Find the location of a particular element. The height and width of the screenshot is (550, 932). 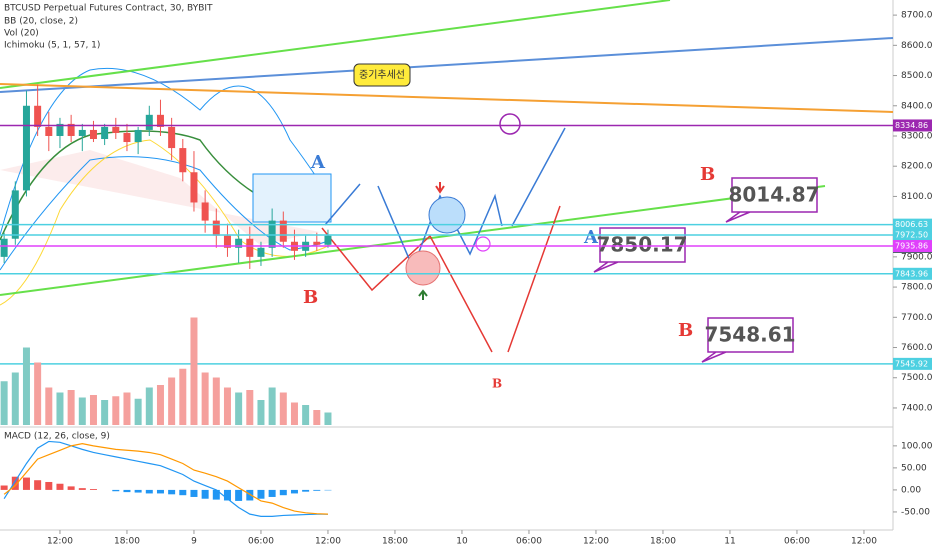

bb-upper is located at coordinates (165, 151).